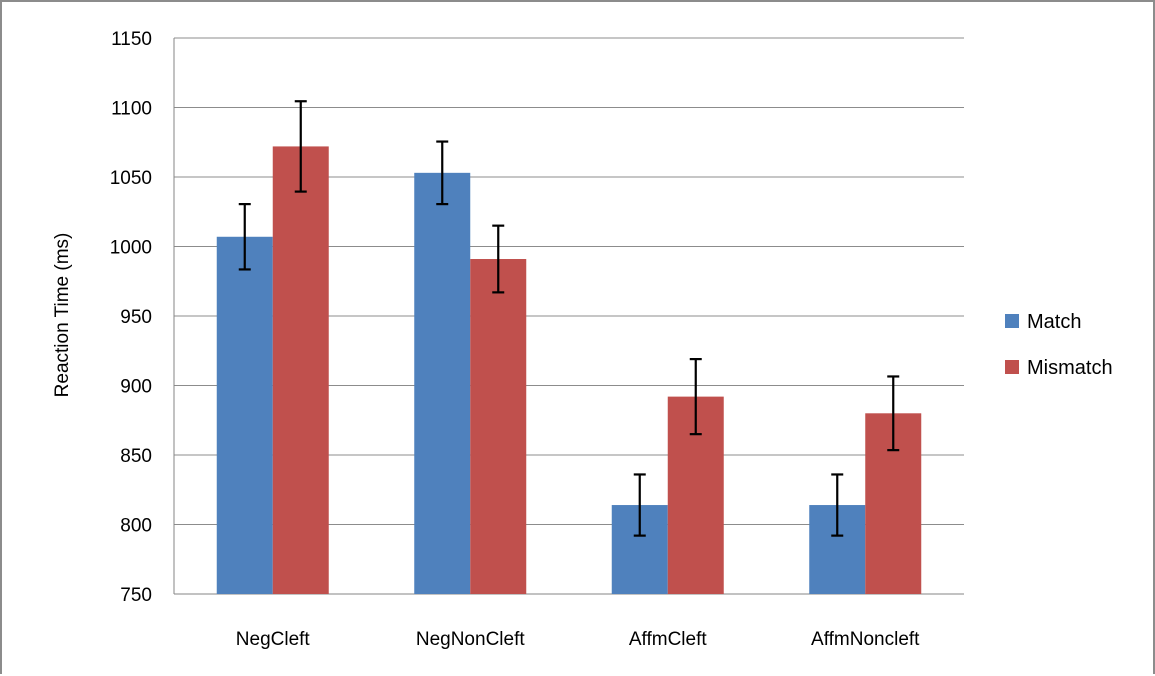  What do you see at coordinates (1059, 345) in the screenshot?
I see `legend: Match Mismatch` at bounding box center [1059, 345].